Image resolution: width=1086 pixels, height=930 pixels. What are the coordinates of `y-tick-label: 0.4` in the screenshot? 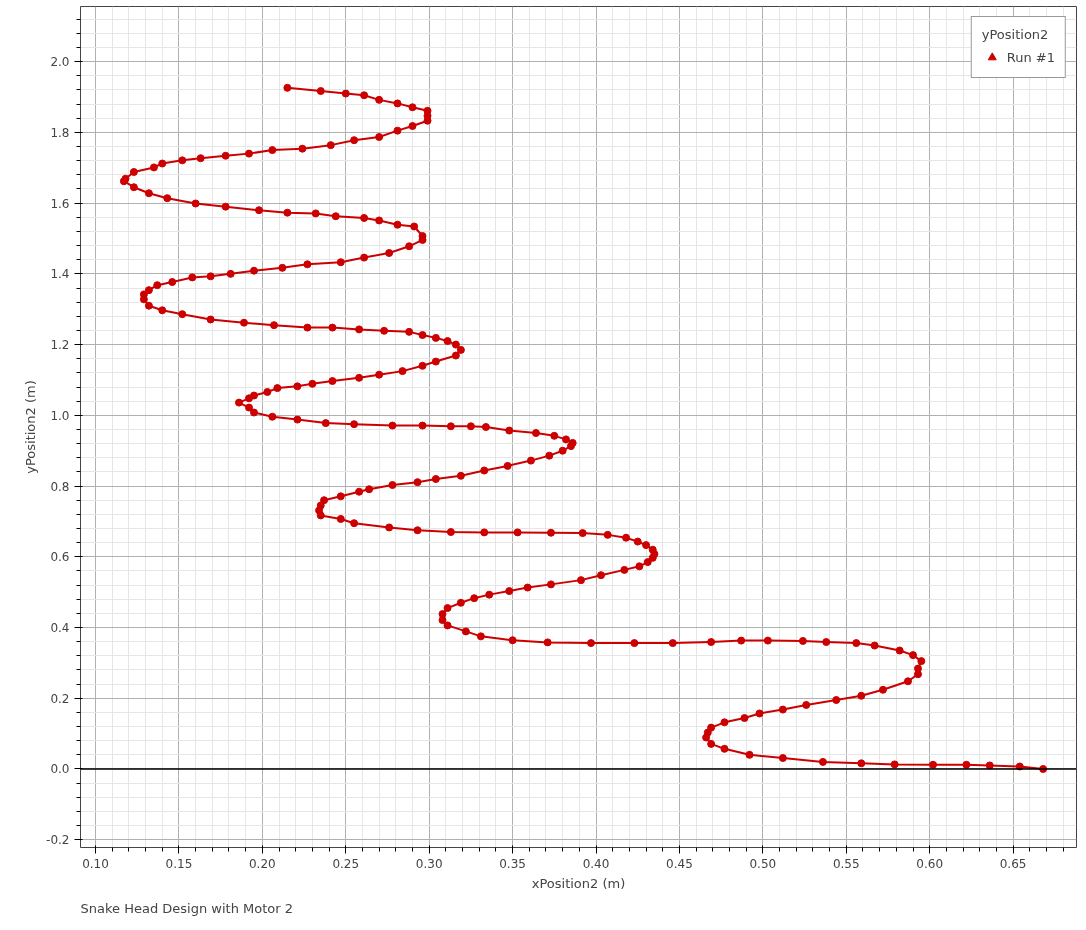 It's located at (60, 628).